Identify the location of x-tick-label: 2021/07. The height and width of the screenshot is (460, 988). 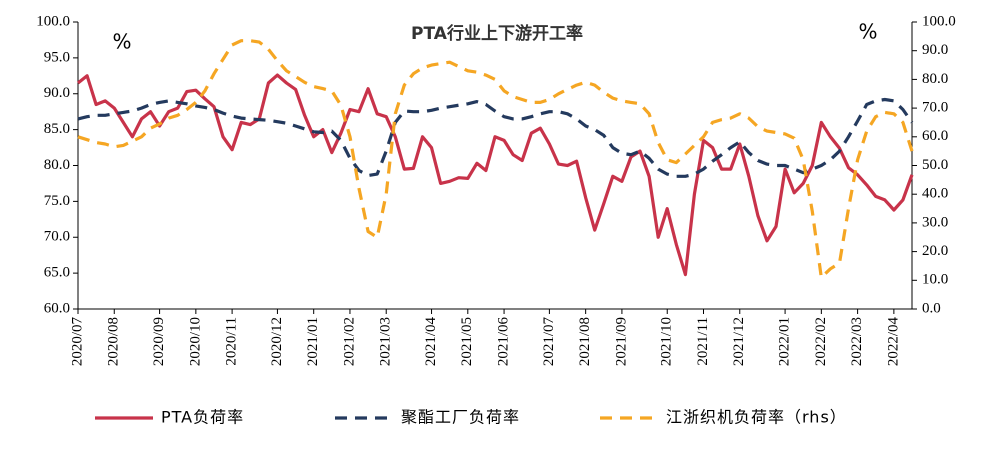
(549, 342).